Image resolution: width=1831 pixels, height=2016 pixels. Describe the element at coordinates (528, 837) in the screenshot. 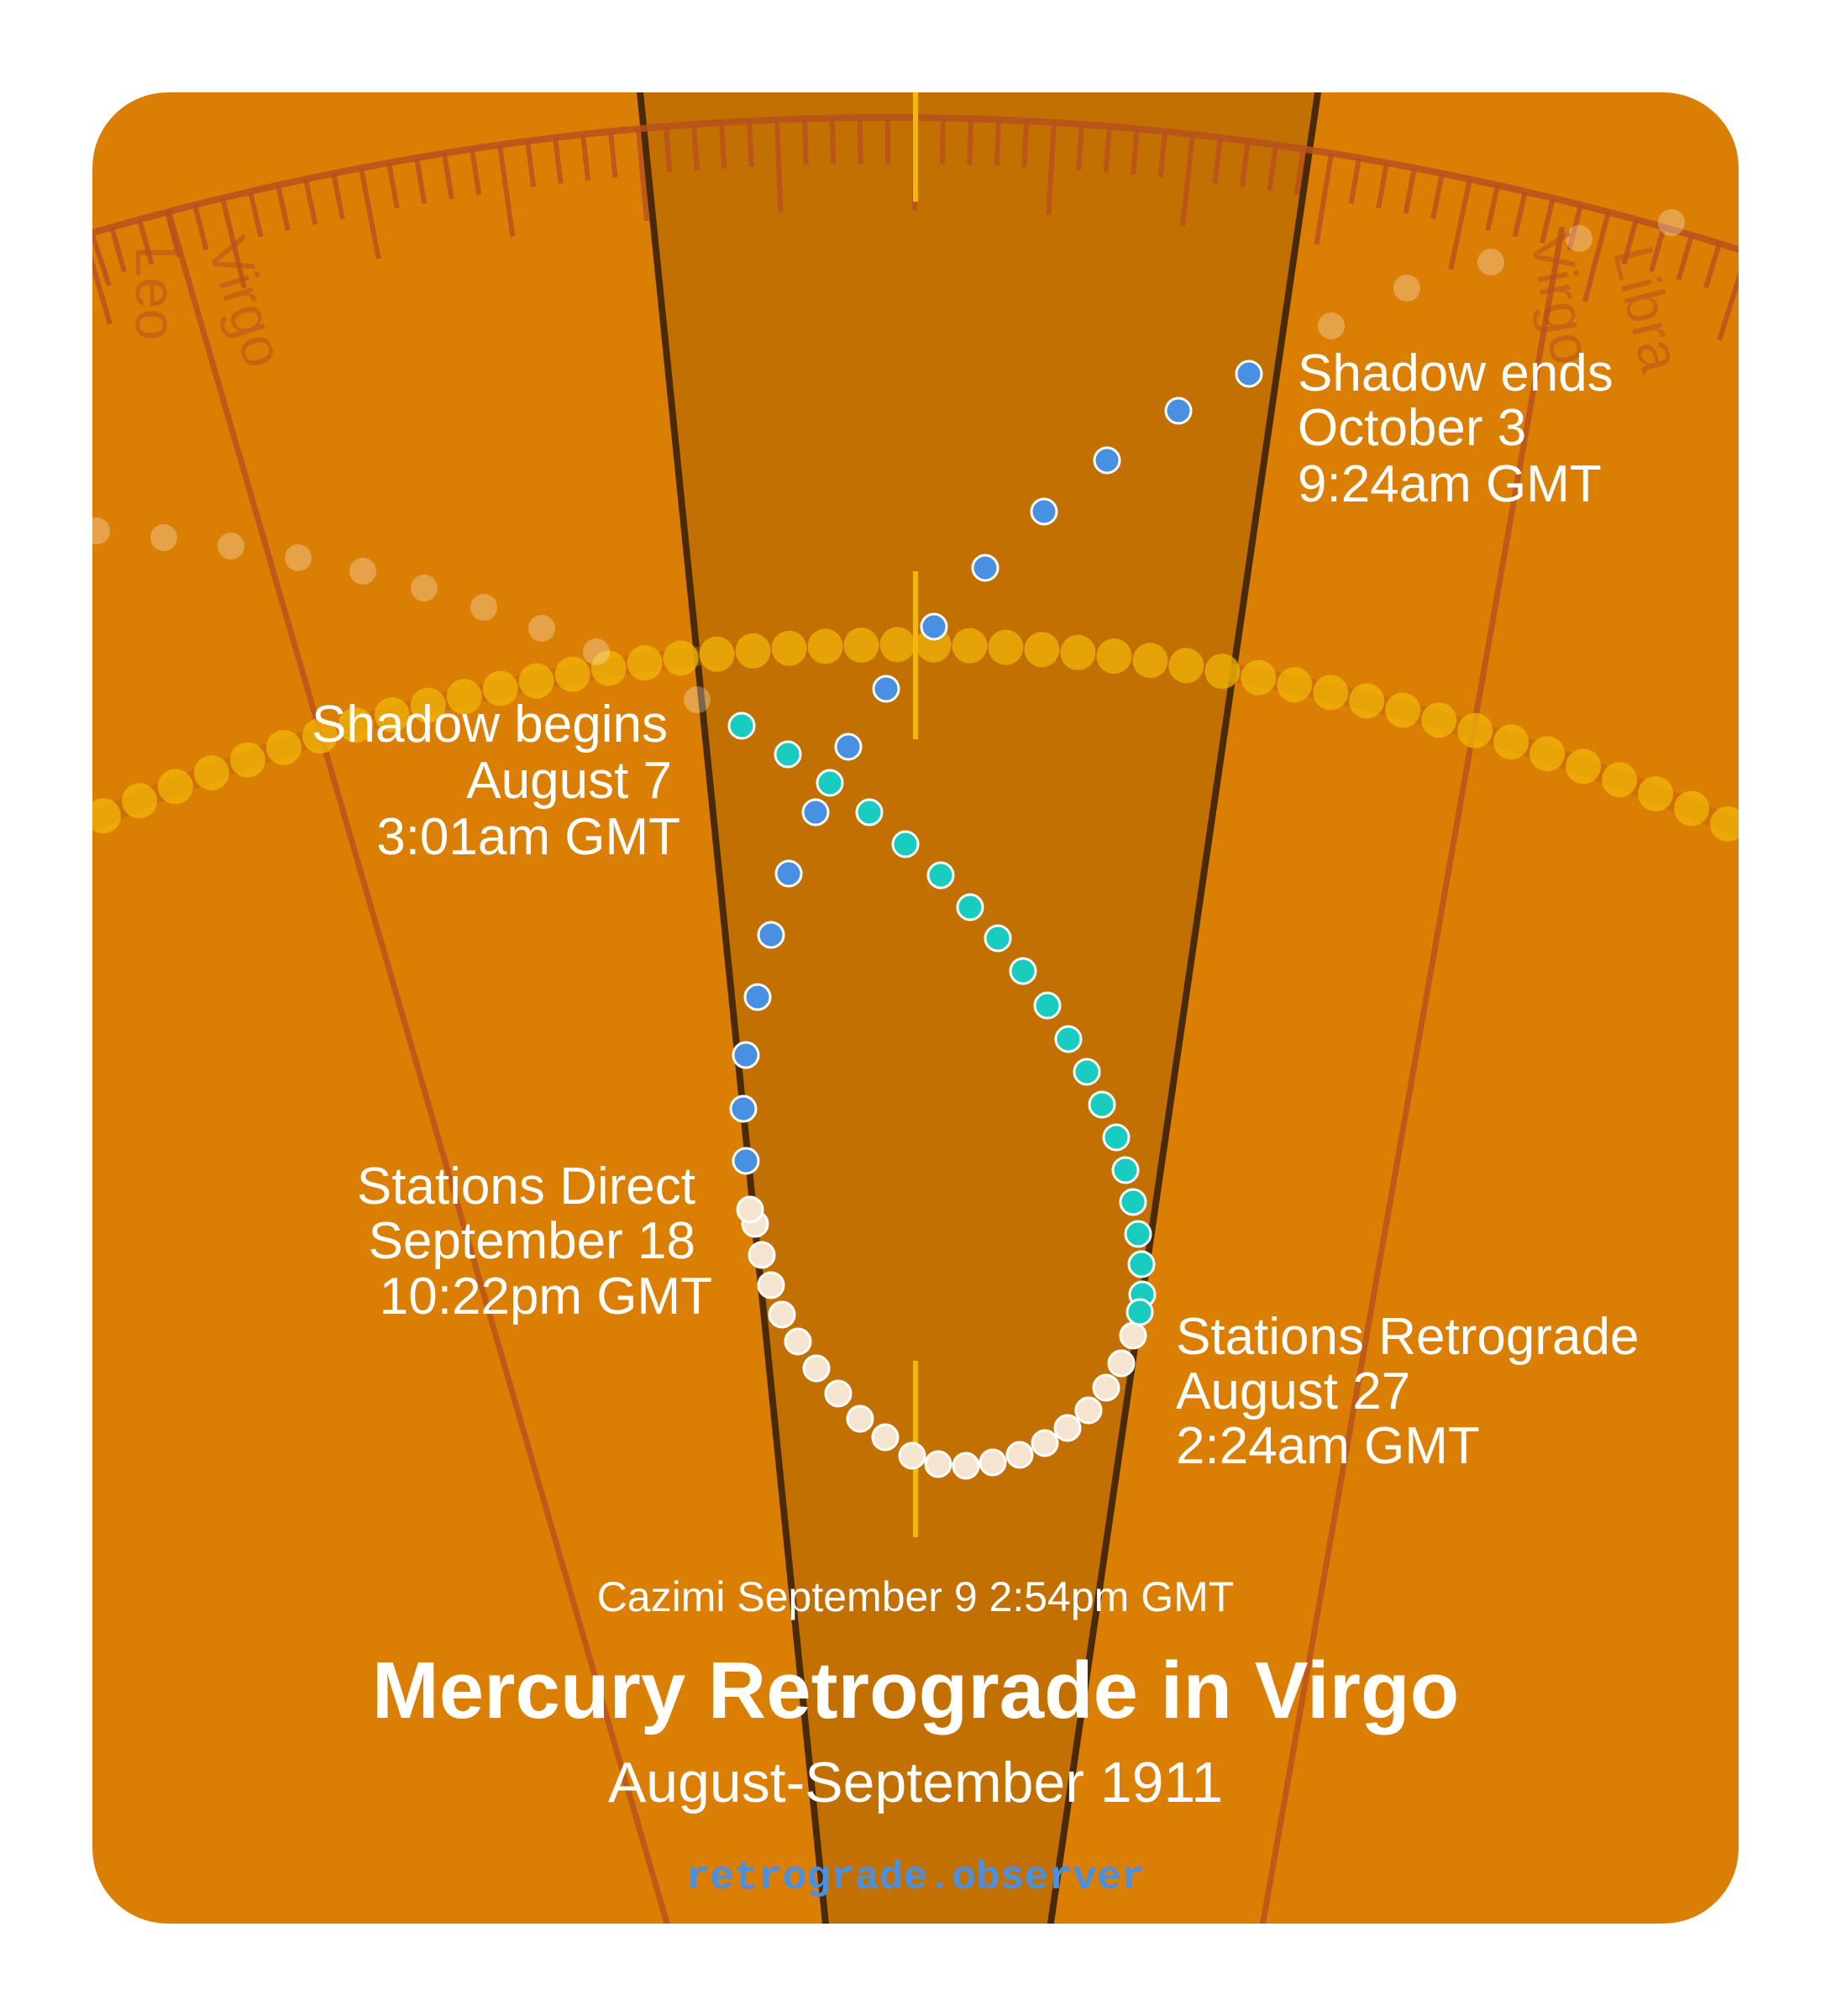

I see `svg-text: 3:01am GMT` at that location.